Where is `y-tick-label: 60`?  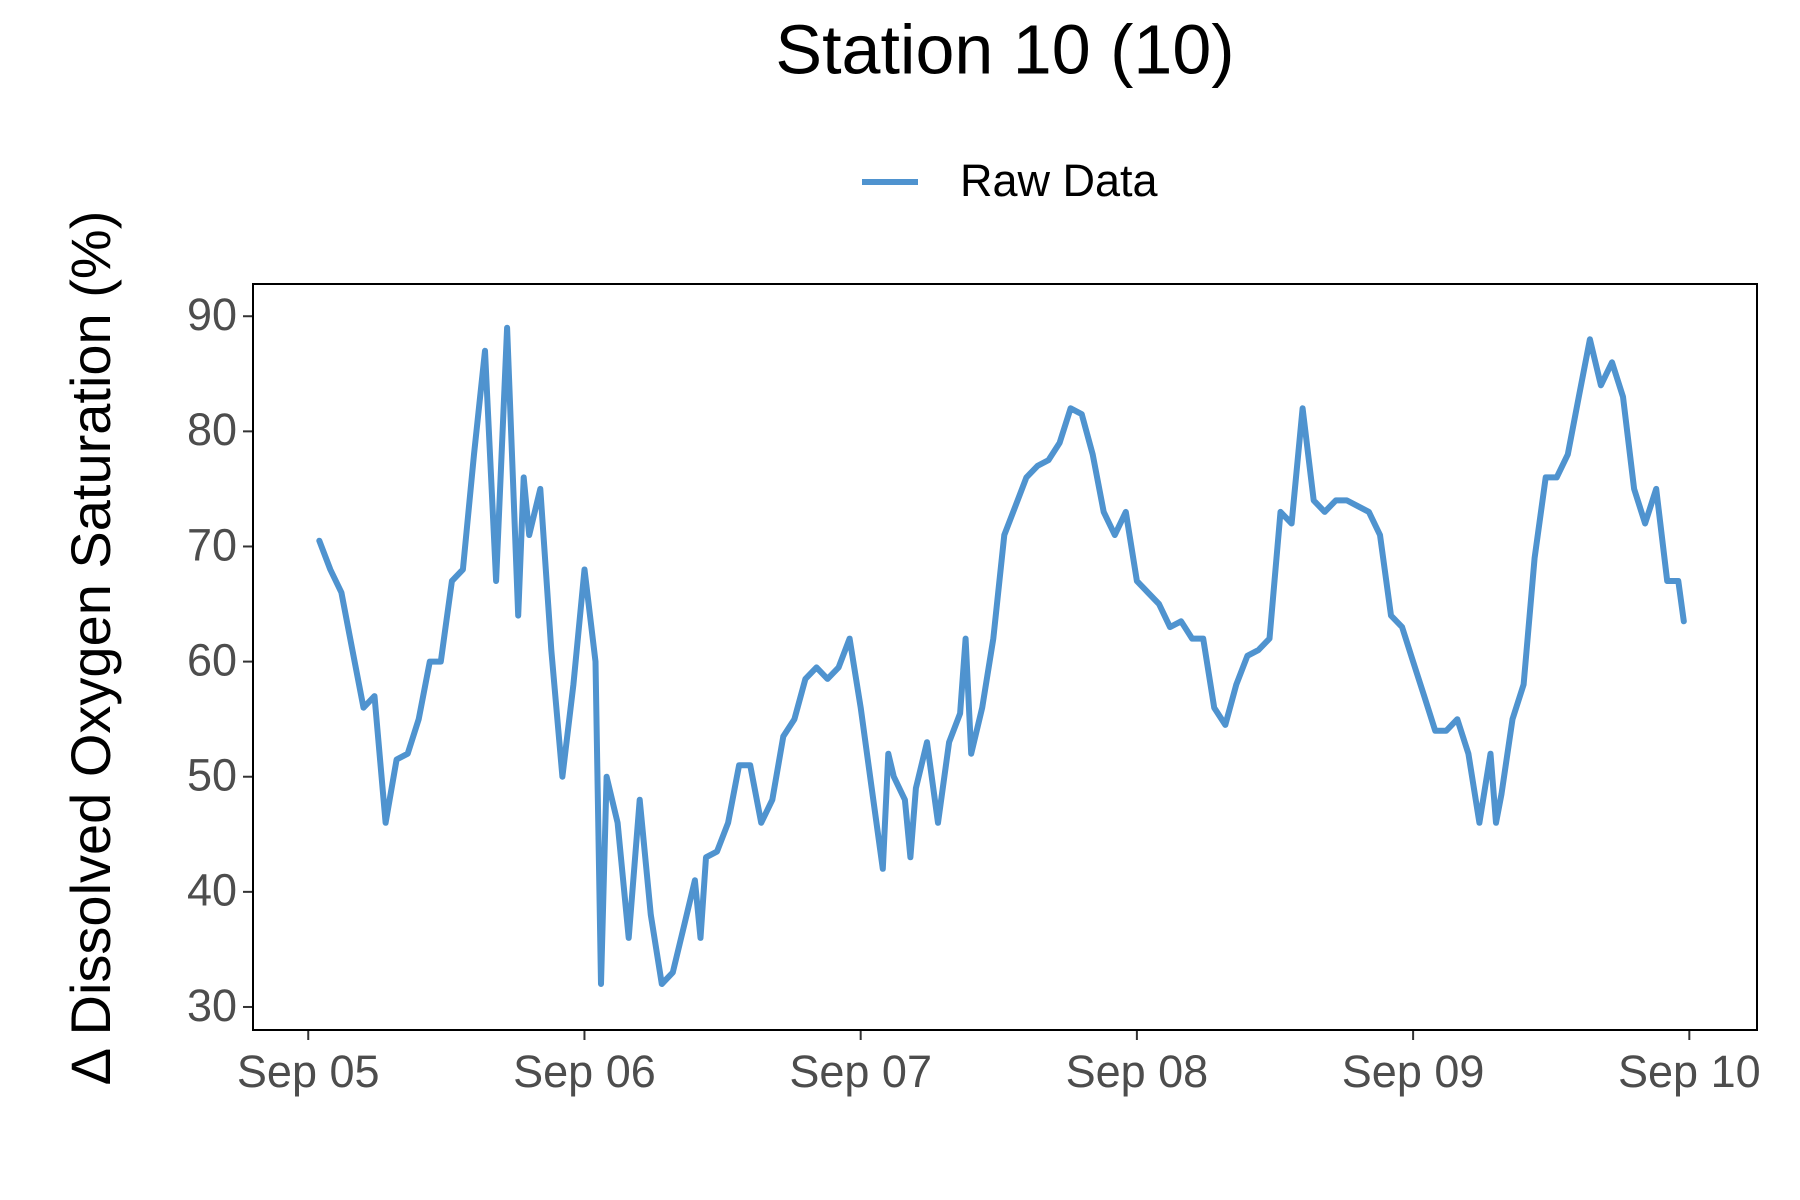 y-tick-label: 60 is located at coordinates (212, 659).